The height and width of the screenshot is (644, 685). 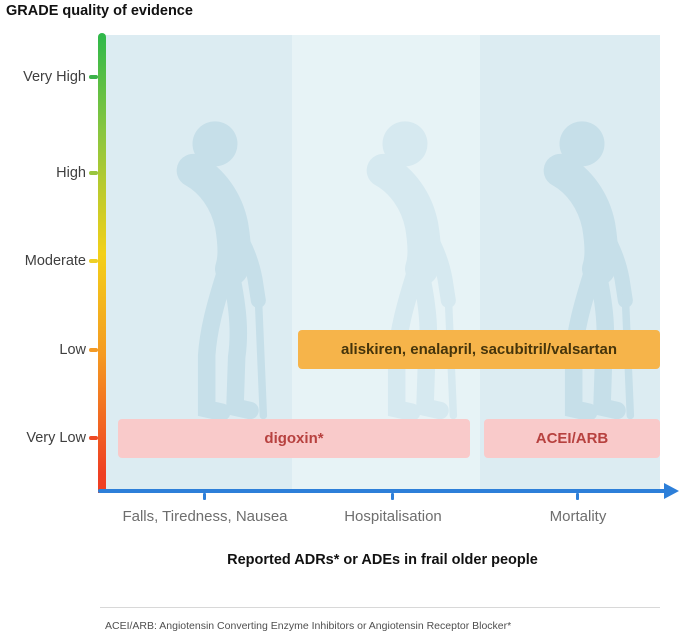 I want to click on y-axis-label-moderate: Moderate, so click(x=55, y=261).